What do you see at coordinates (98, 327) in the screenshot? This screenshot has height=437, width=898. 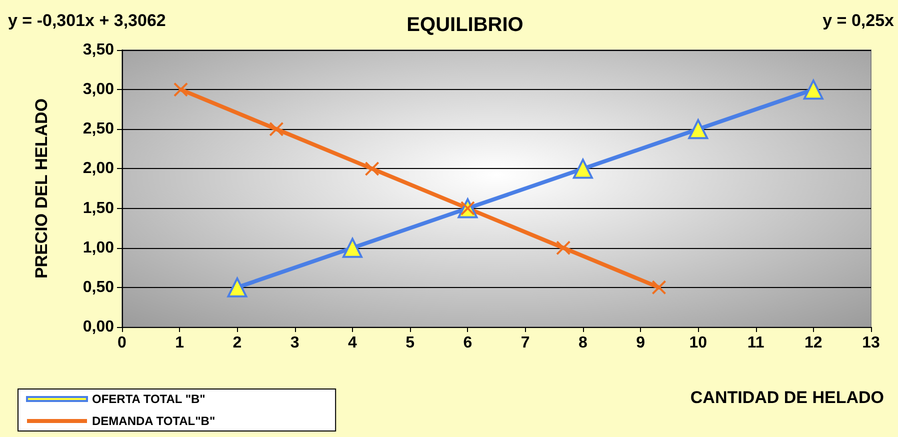 I see `y-tick-label: 0,00` at bounding box center [98, 327].